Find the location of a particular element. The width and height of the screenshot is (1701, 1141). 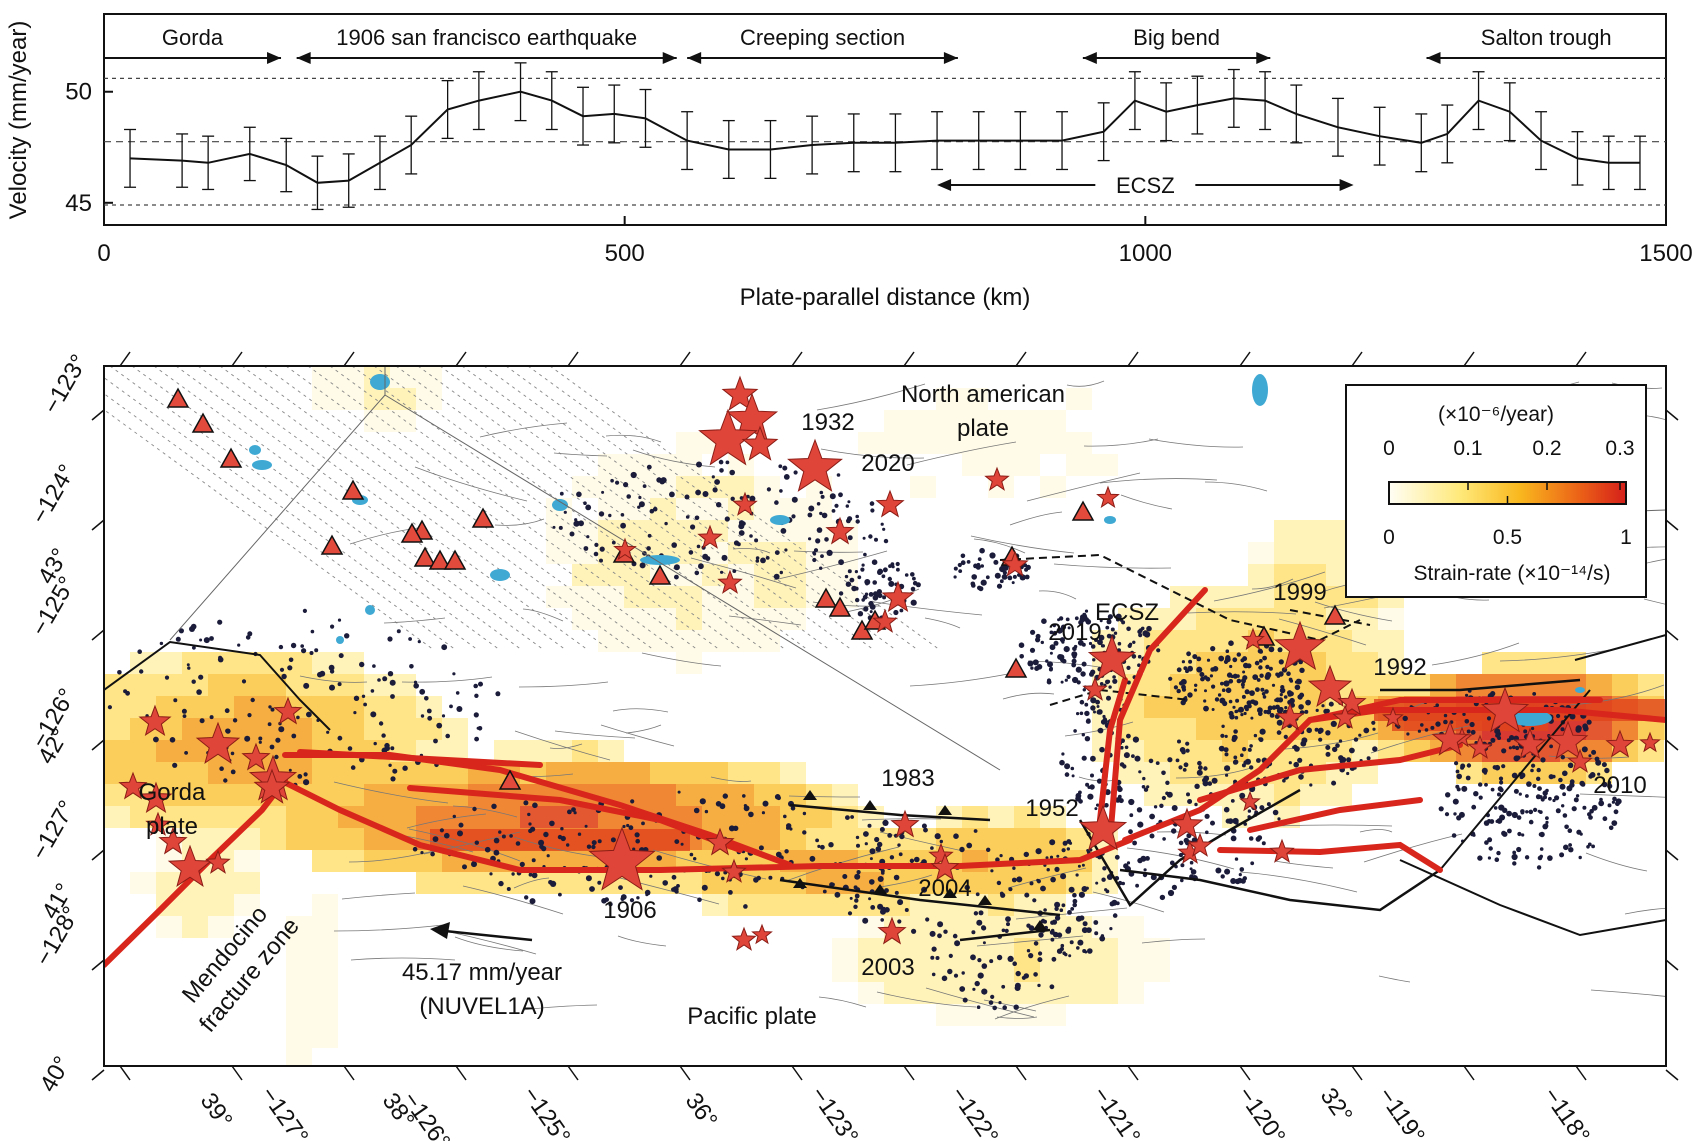

thrust-teeth is located at coordinates (920, 860).